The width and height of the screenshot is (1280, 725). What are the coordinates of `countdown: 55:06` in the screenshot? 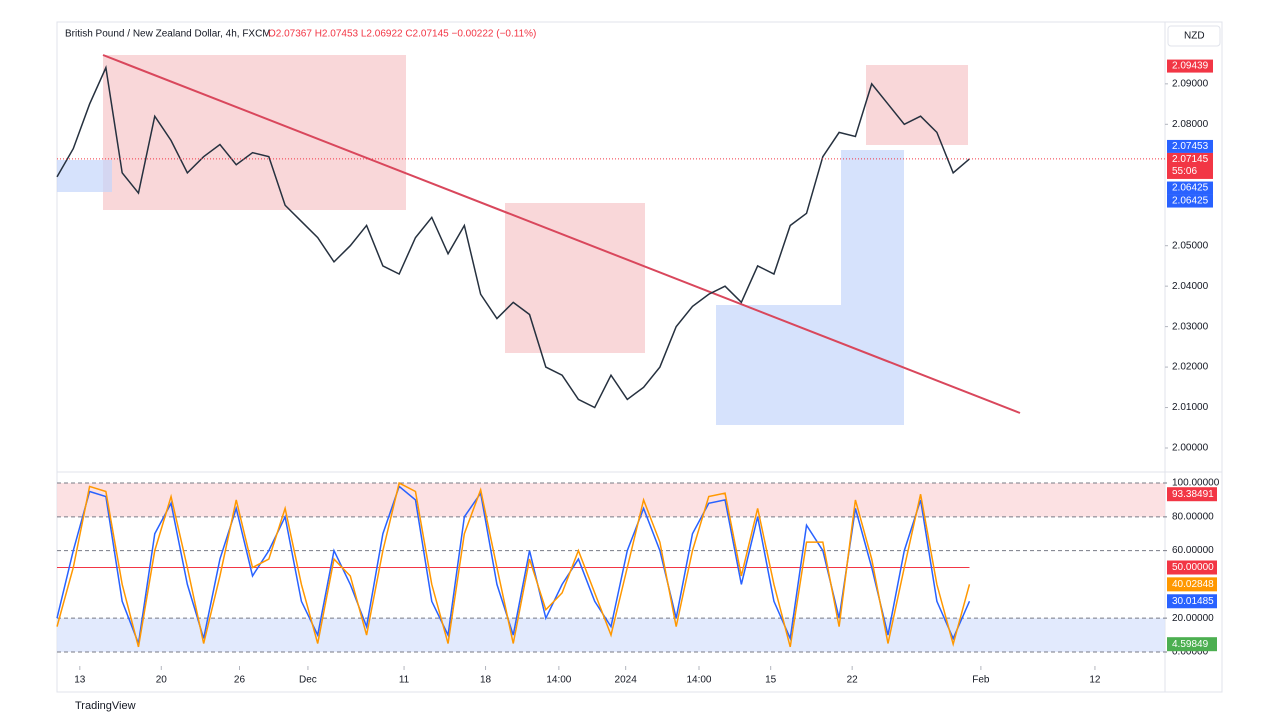 It's located at (1184, 171).